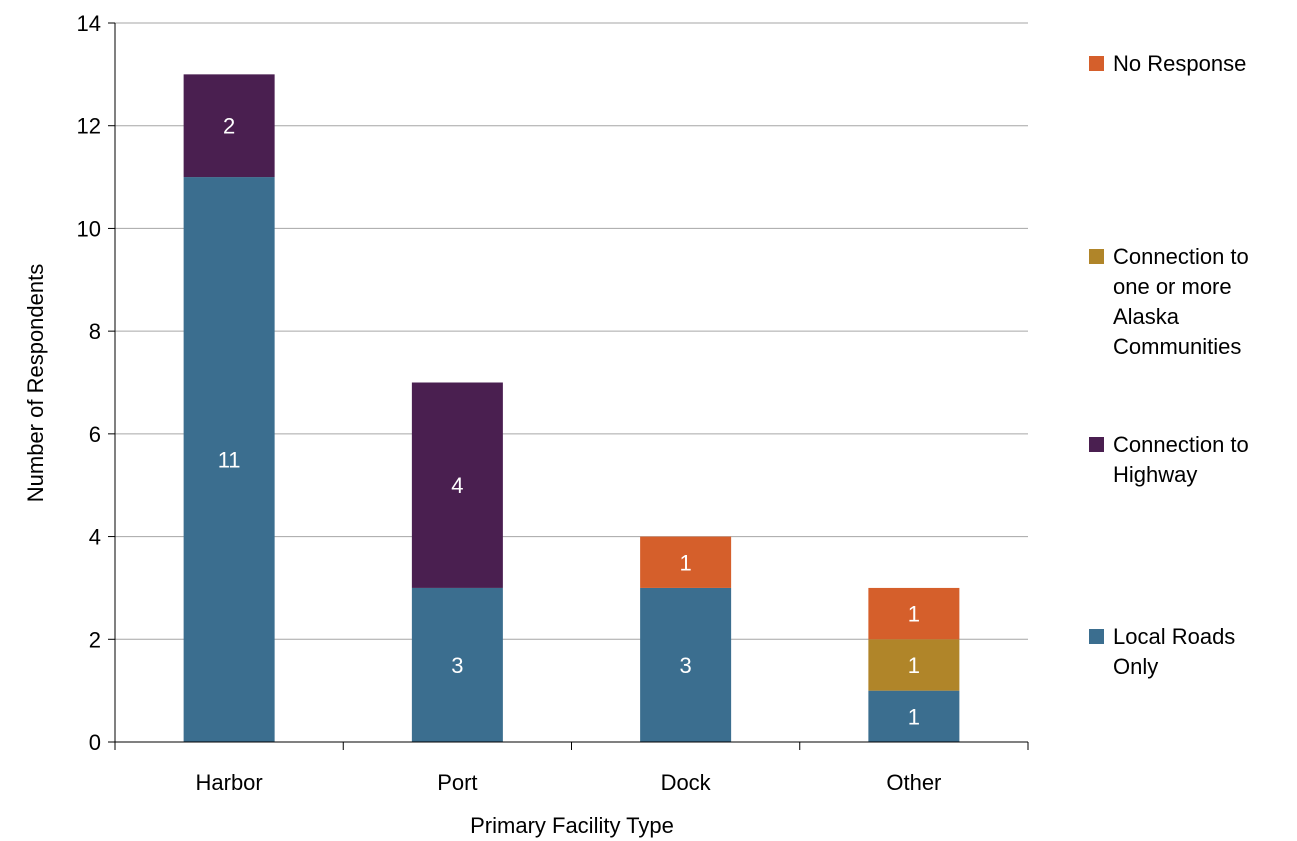 Image resolution: width=1297 pixels, height=841 pixels. Describe the element at coordinates (1179, 63) in the screenshot. I see `legend-label: No Response` at that location.